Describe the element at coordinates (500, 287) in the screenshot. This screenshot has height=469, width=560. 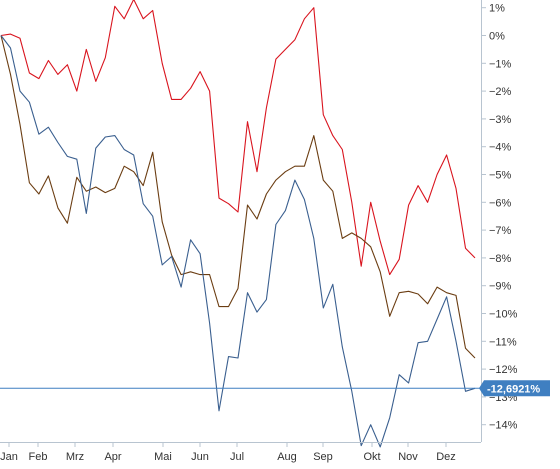
I see `y-tick-label: −9%` at that location.